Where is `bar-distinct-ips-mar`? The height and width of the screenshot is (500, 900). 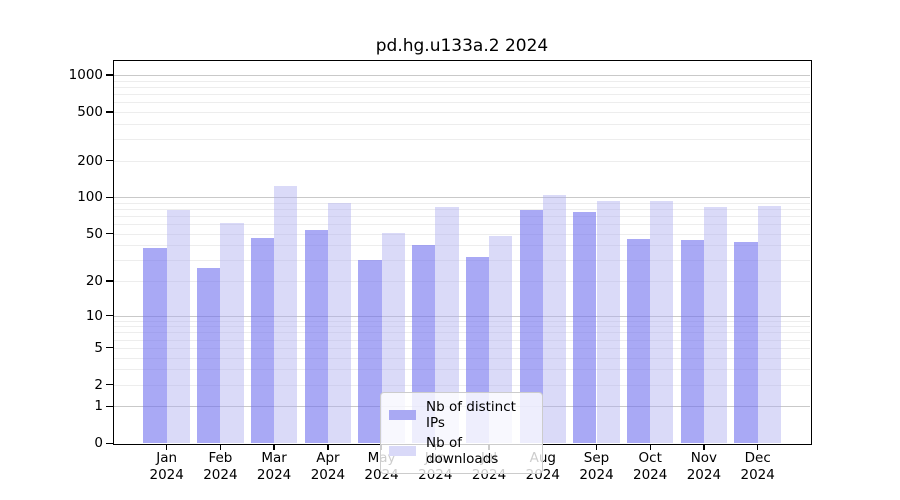 bar-distinct-ips-mar is located at coordinates (262, 341).